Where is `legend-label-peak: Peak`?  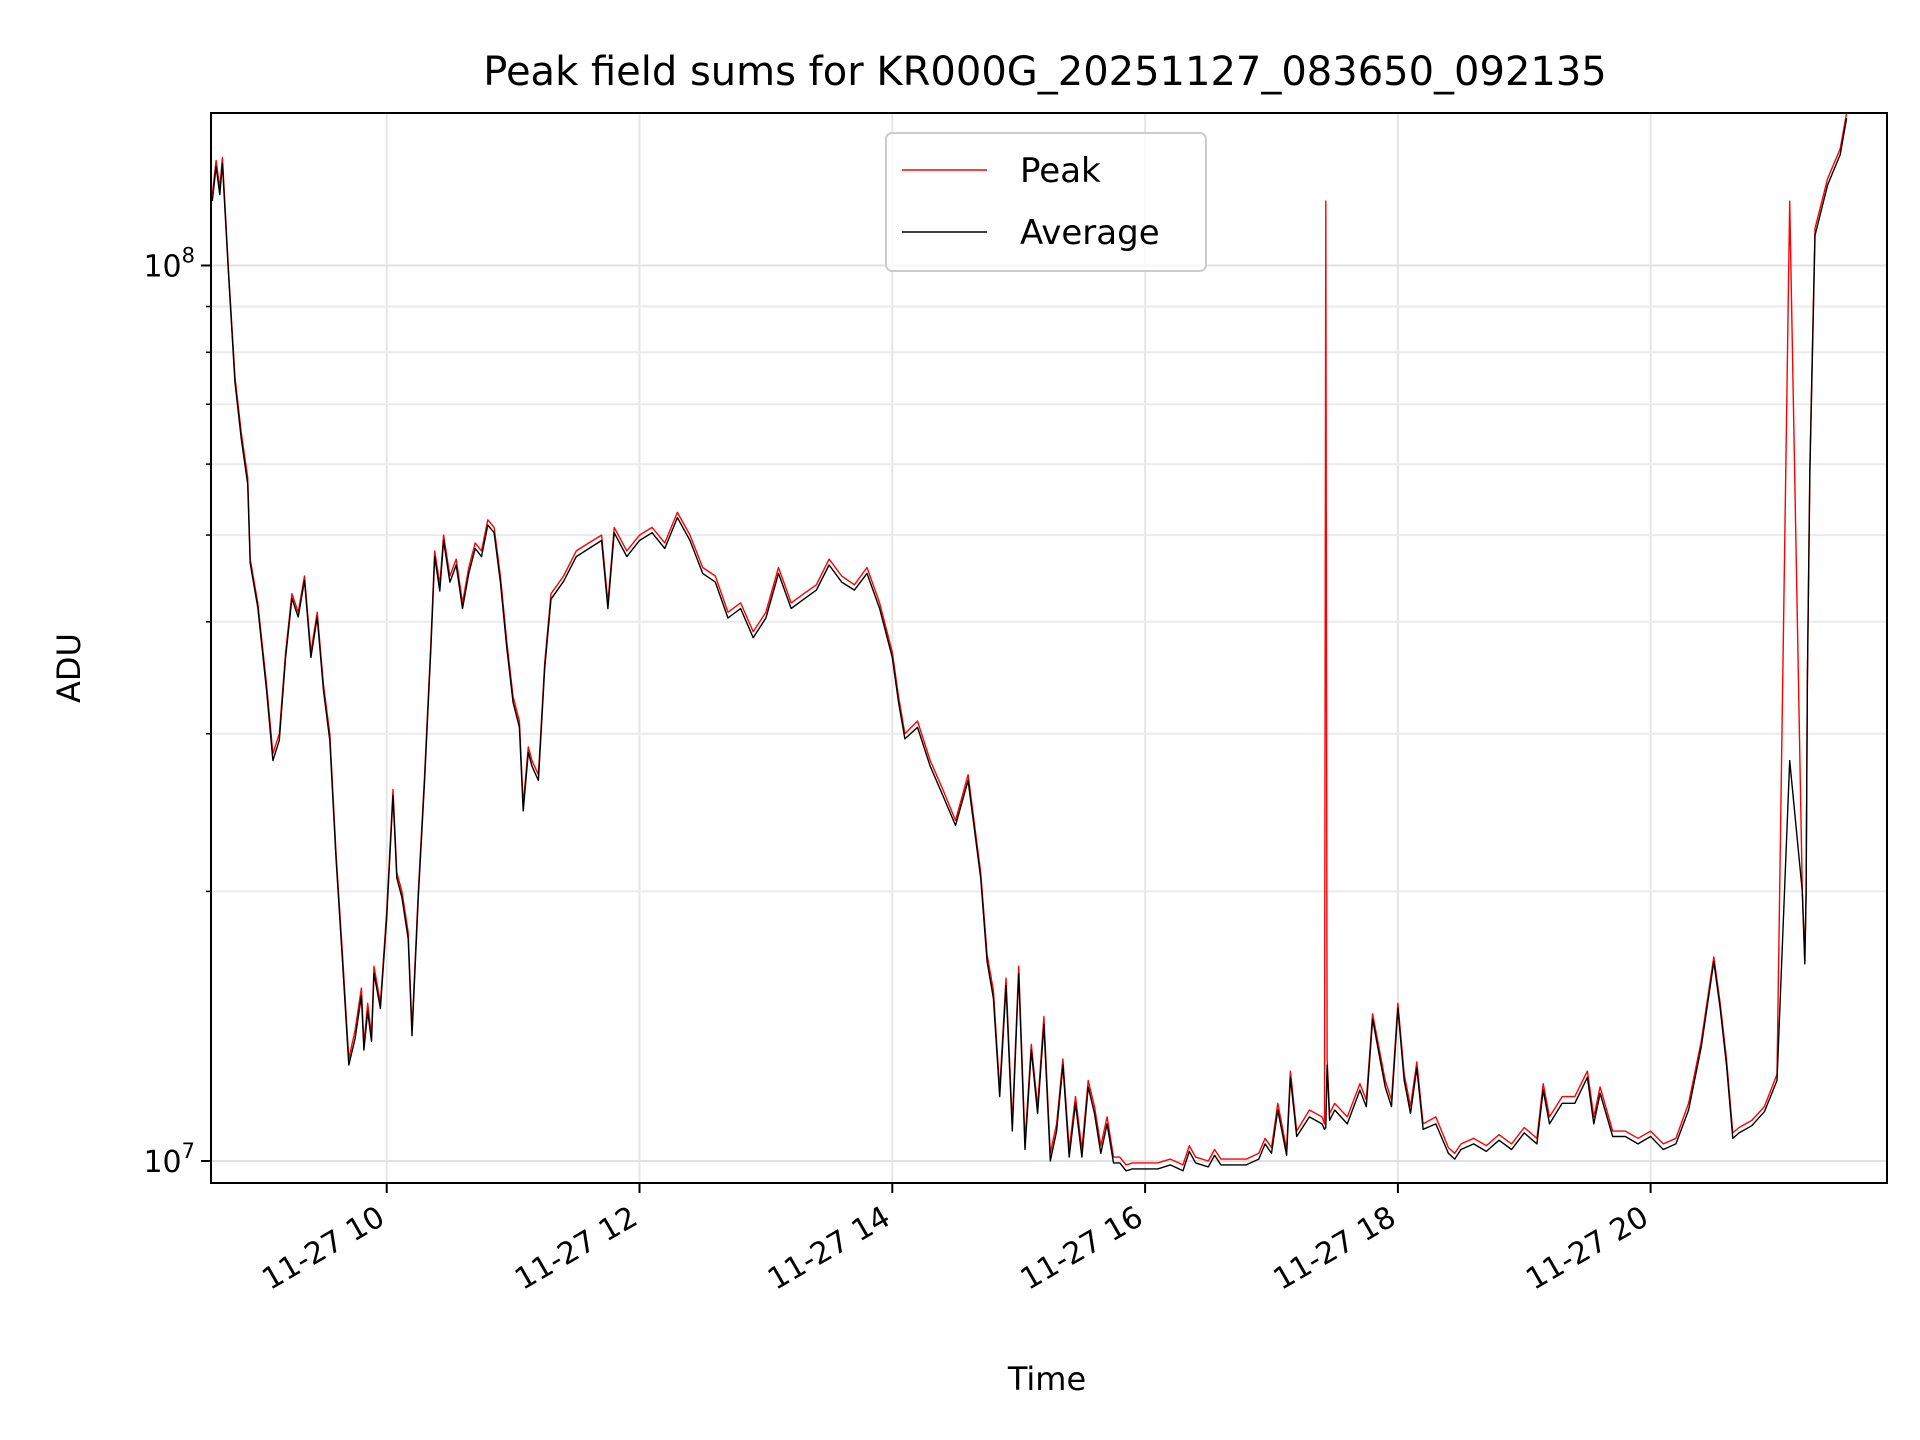 legend-label-peak: Peak is located at coordinates (1060, 171).